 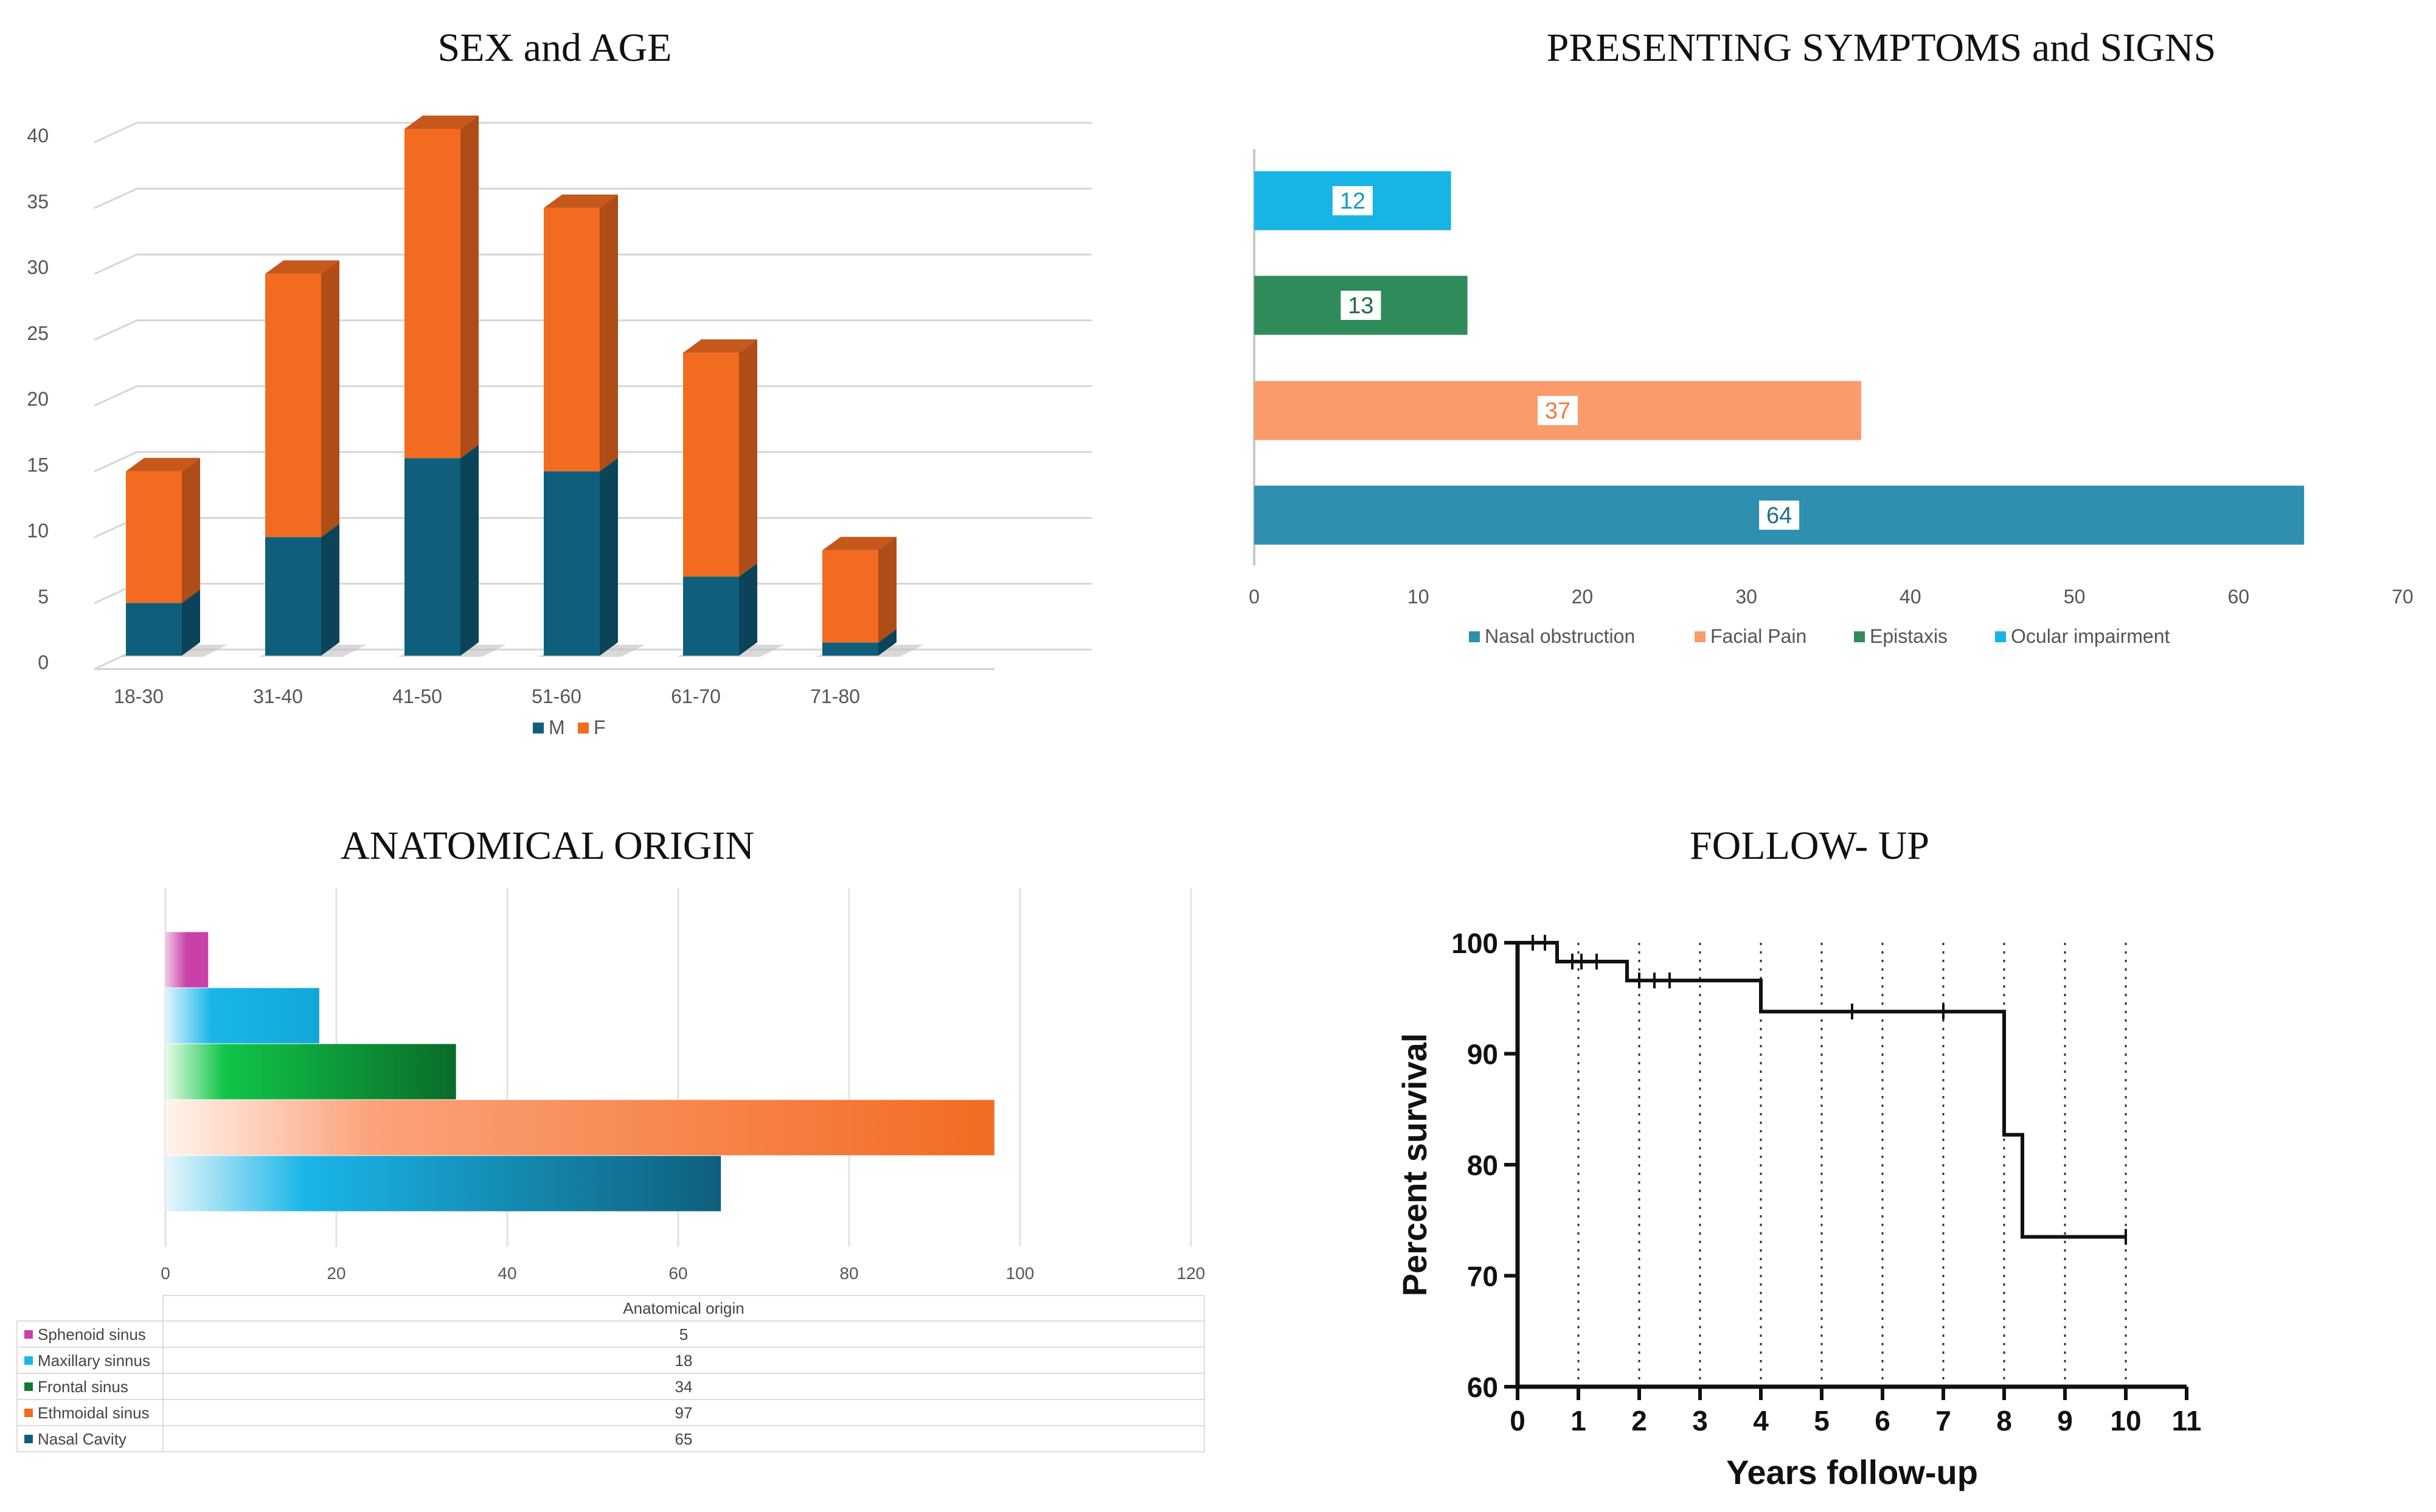 What do you see at coordinates (1700, 1421) in the screenshot?
I see `x-tick-label: 3` at bounding box center [1700, 1421].